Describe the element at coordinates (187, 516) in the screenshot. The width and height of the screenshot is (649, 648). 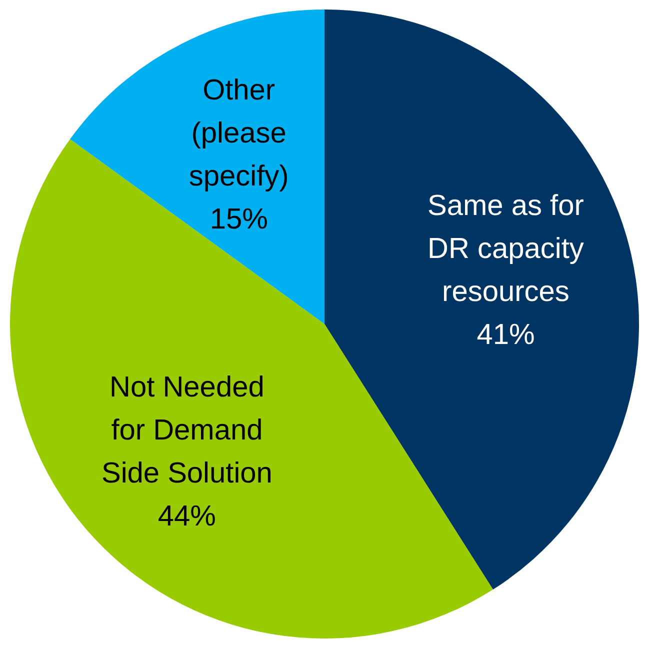
I see `data-label: 44%` at that location.